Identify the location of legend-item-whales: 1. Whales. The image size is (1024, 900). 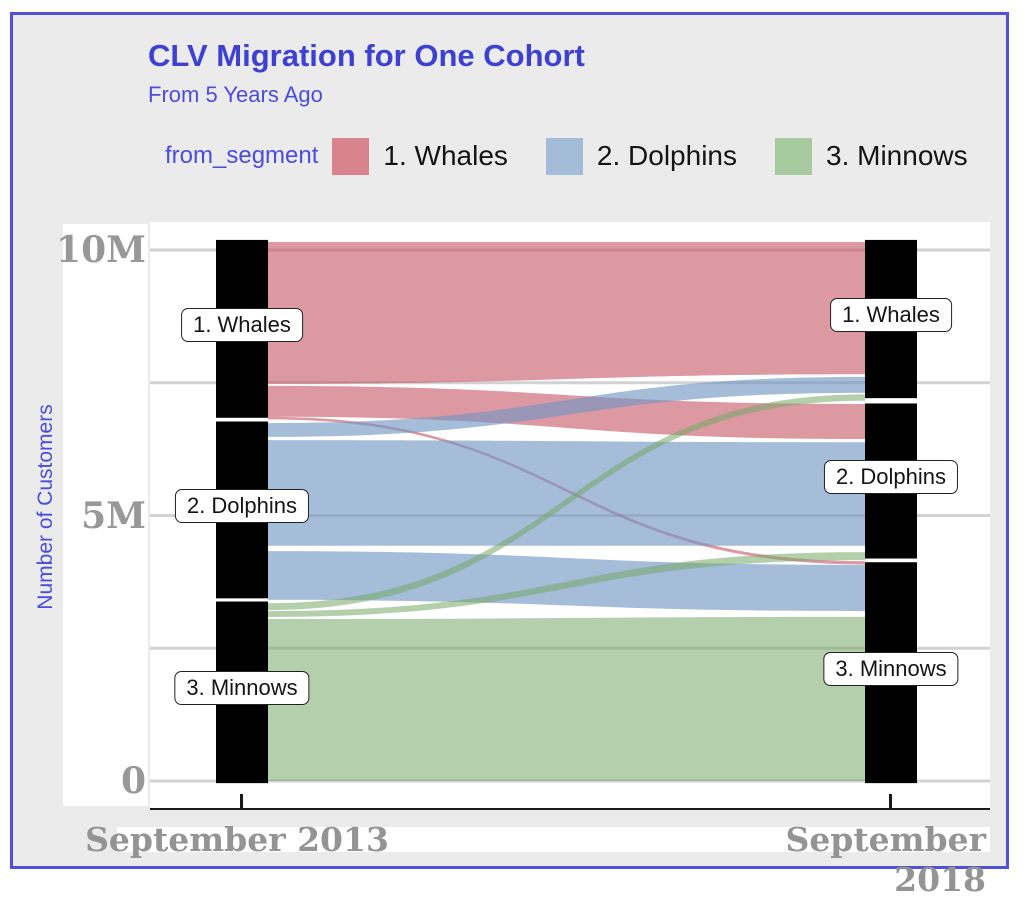
(420, 156).